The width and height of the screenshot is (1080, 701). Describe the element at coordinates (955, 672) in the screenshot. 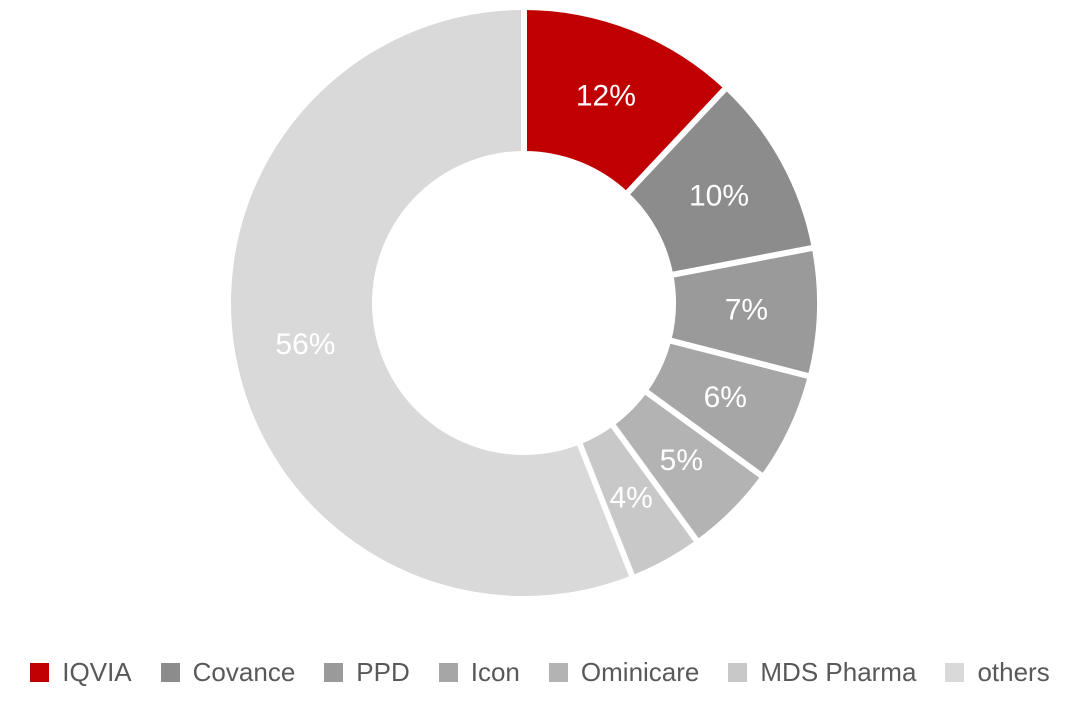

I see `legend-swatch-others` at that location.